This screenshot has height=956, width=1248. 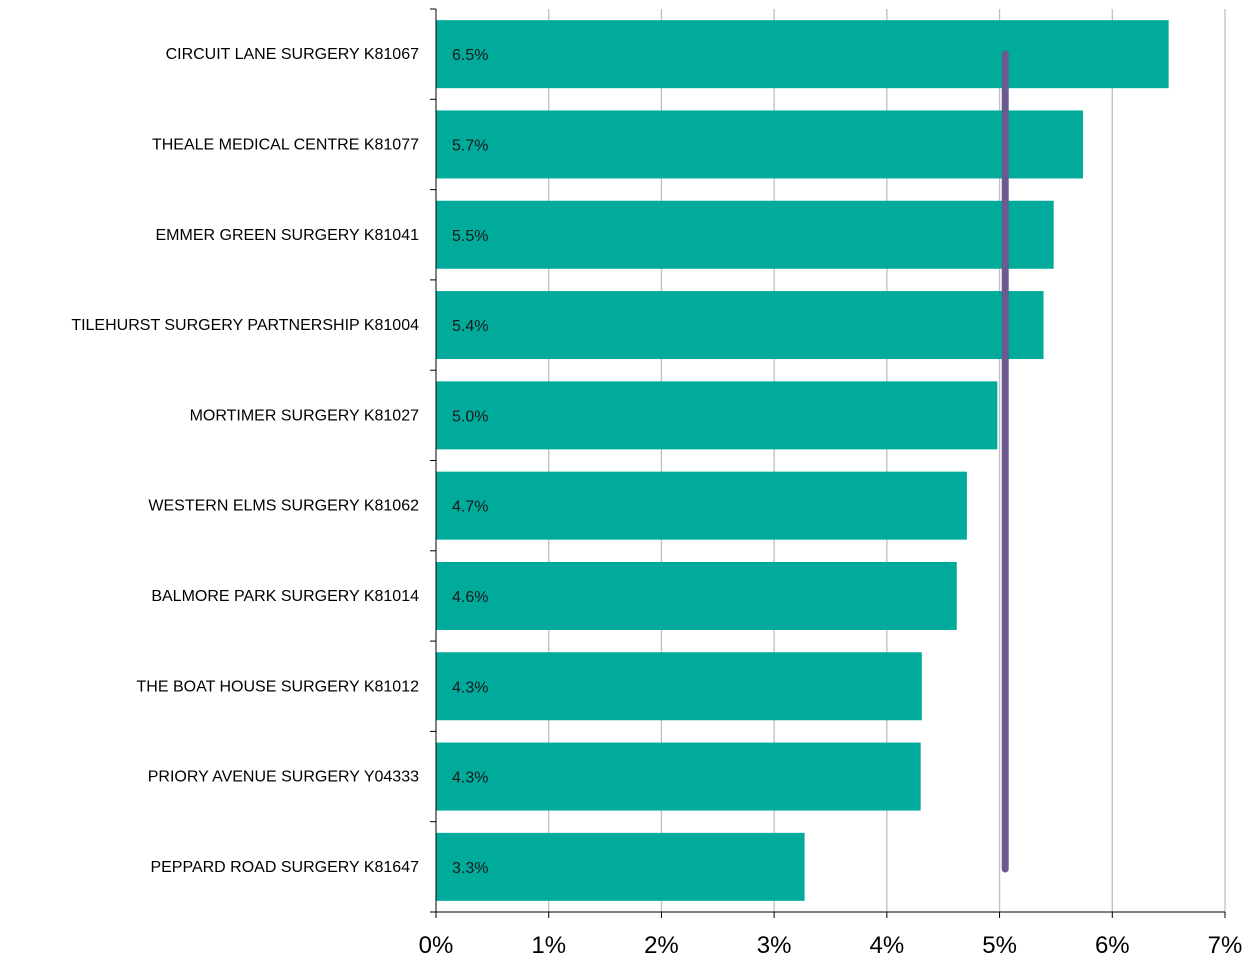 What do you see at coordinates (293, 54) in the screenshot?
I see `category-label: CIRCUIT LANE SURGERY K81067` at bounding box center [293, 54].